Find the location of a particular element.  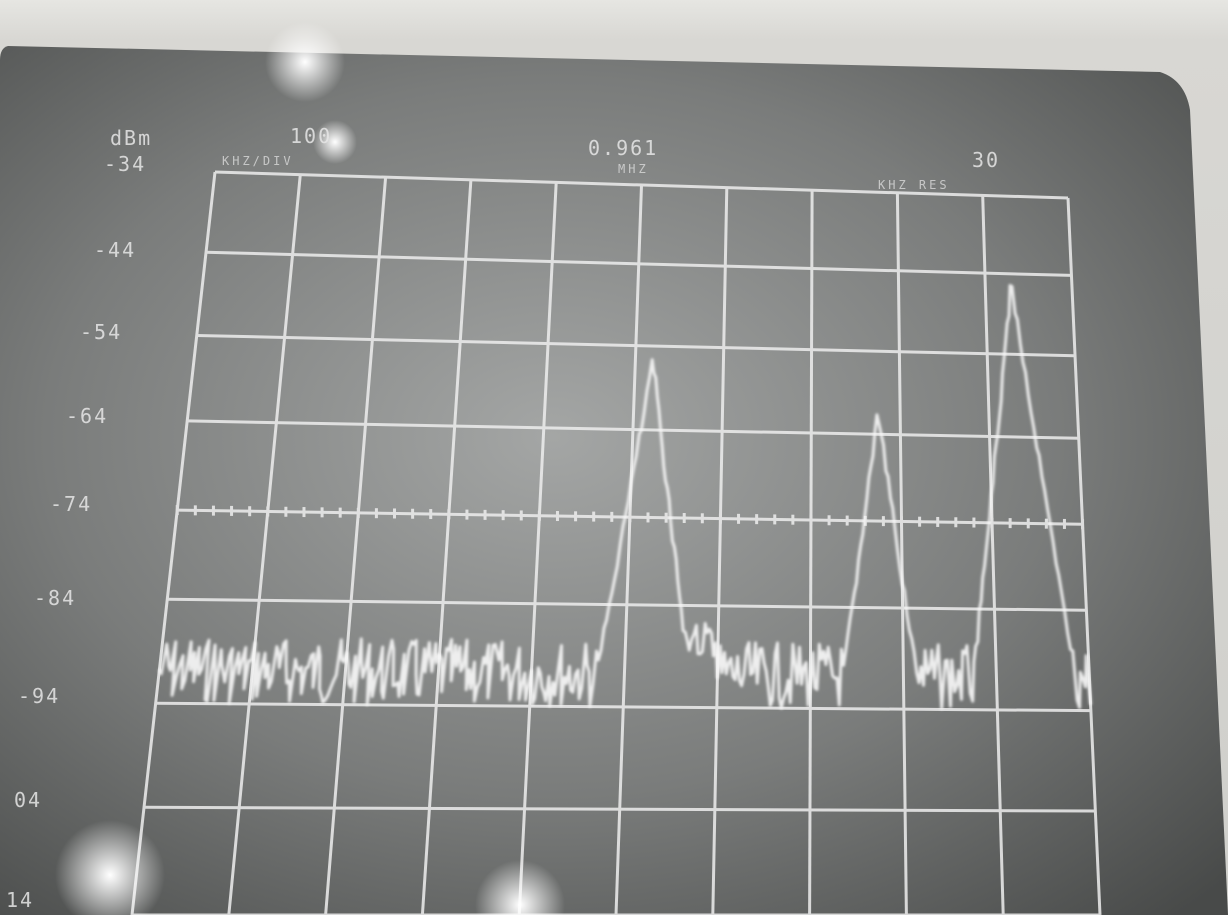

span-value-label: 100 is located at coordinates (311, 136).